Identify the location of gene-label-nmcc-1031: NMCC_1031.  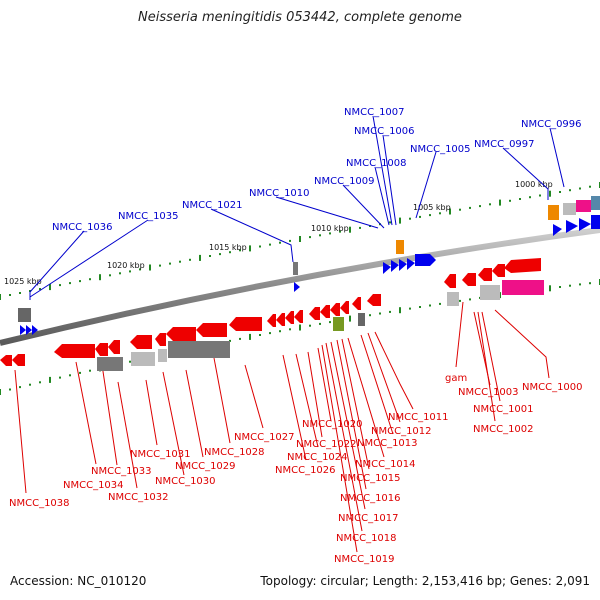
(160, 454).